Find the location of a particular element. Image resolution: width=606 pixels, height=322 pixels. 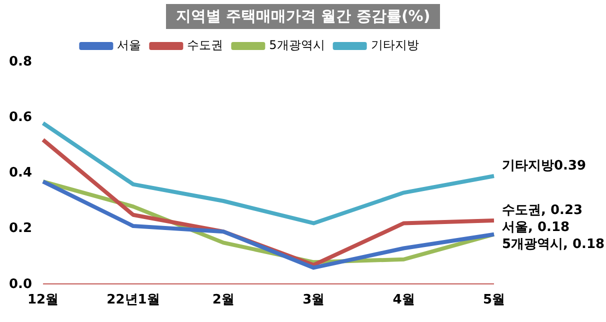

legend-label: 5개광역시 is located at coordinates (297, 45).